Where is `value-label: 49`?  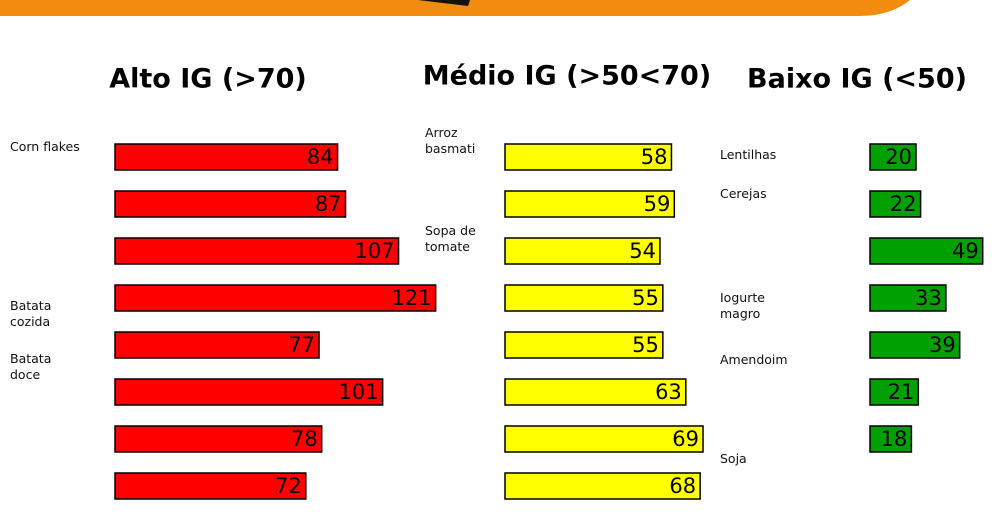 value-label: 49 is located at coordinates (965, 251).